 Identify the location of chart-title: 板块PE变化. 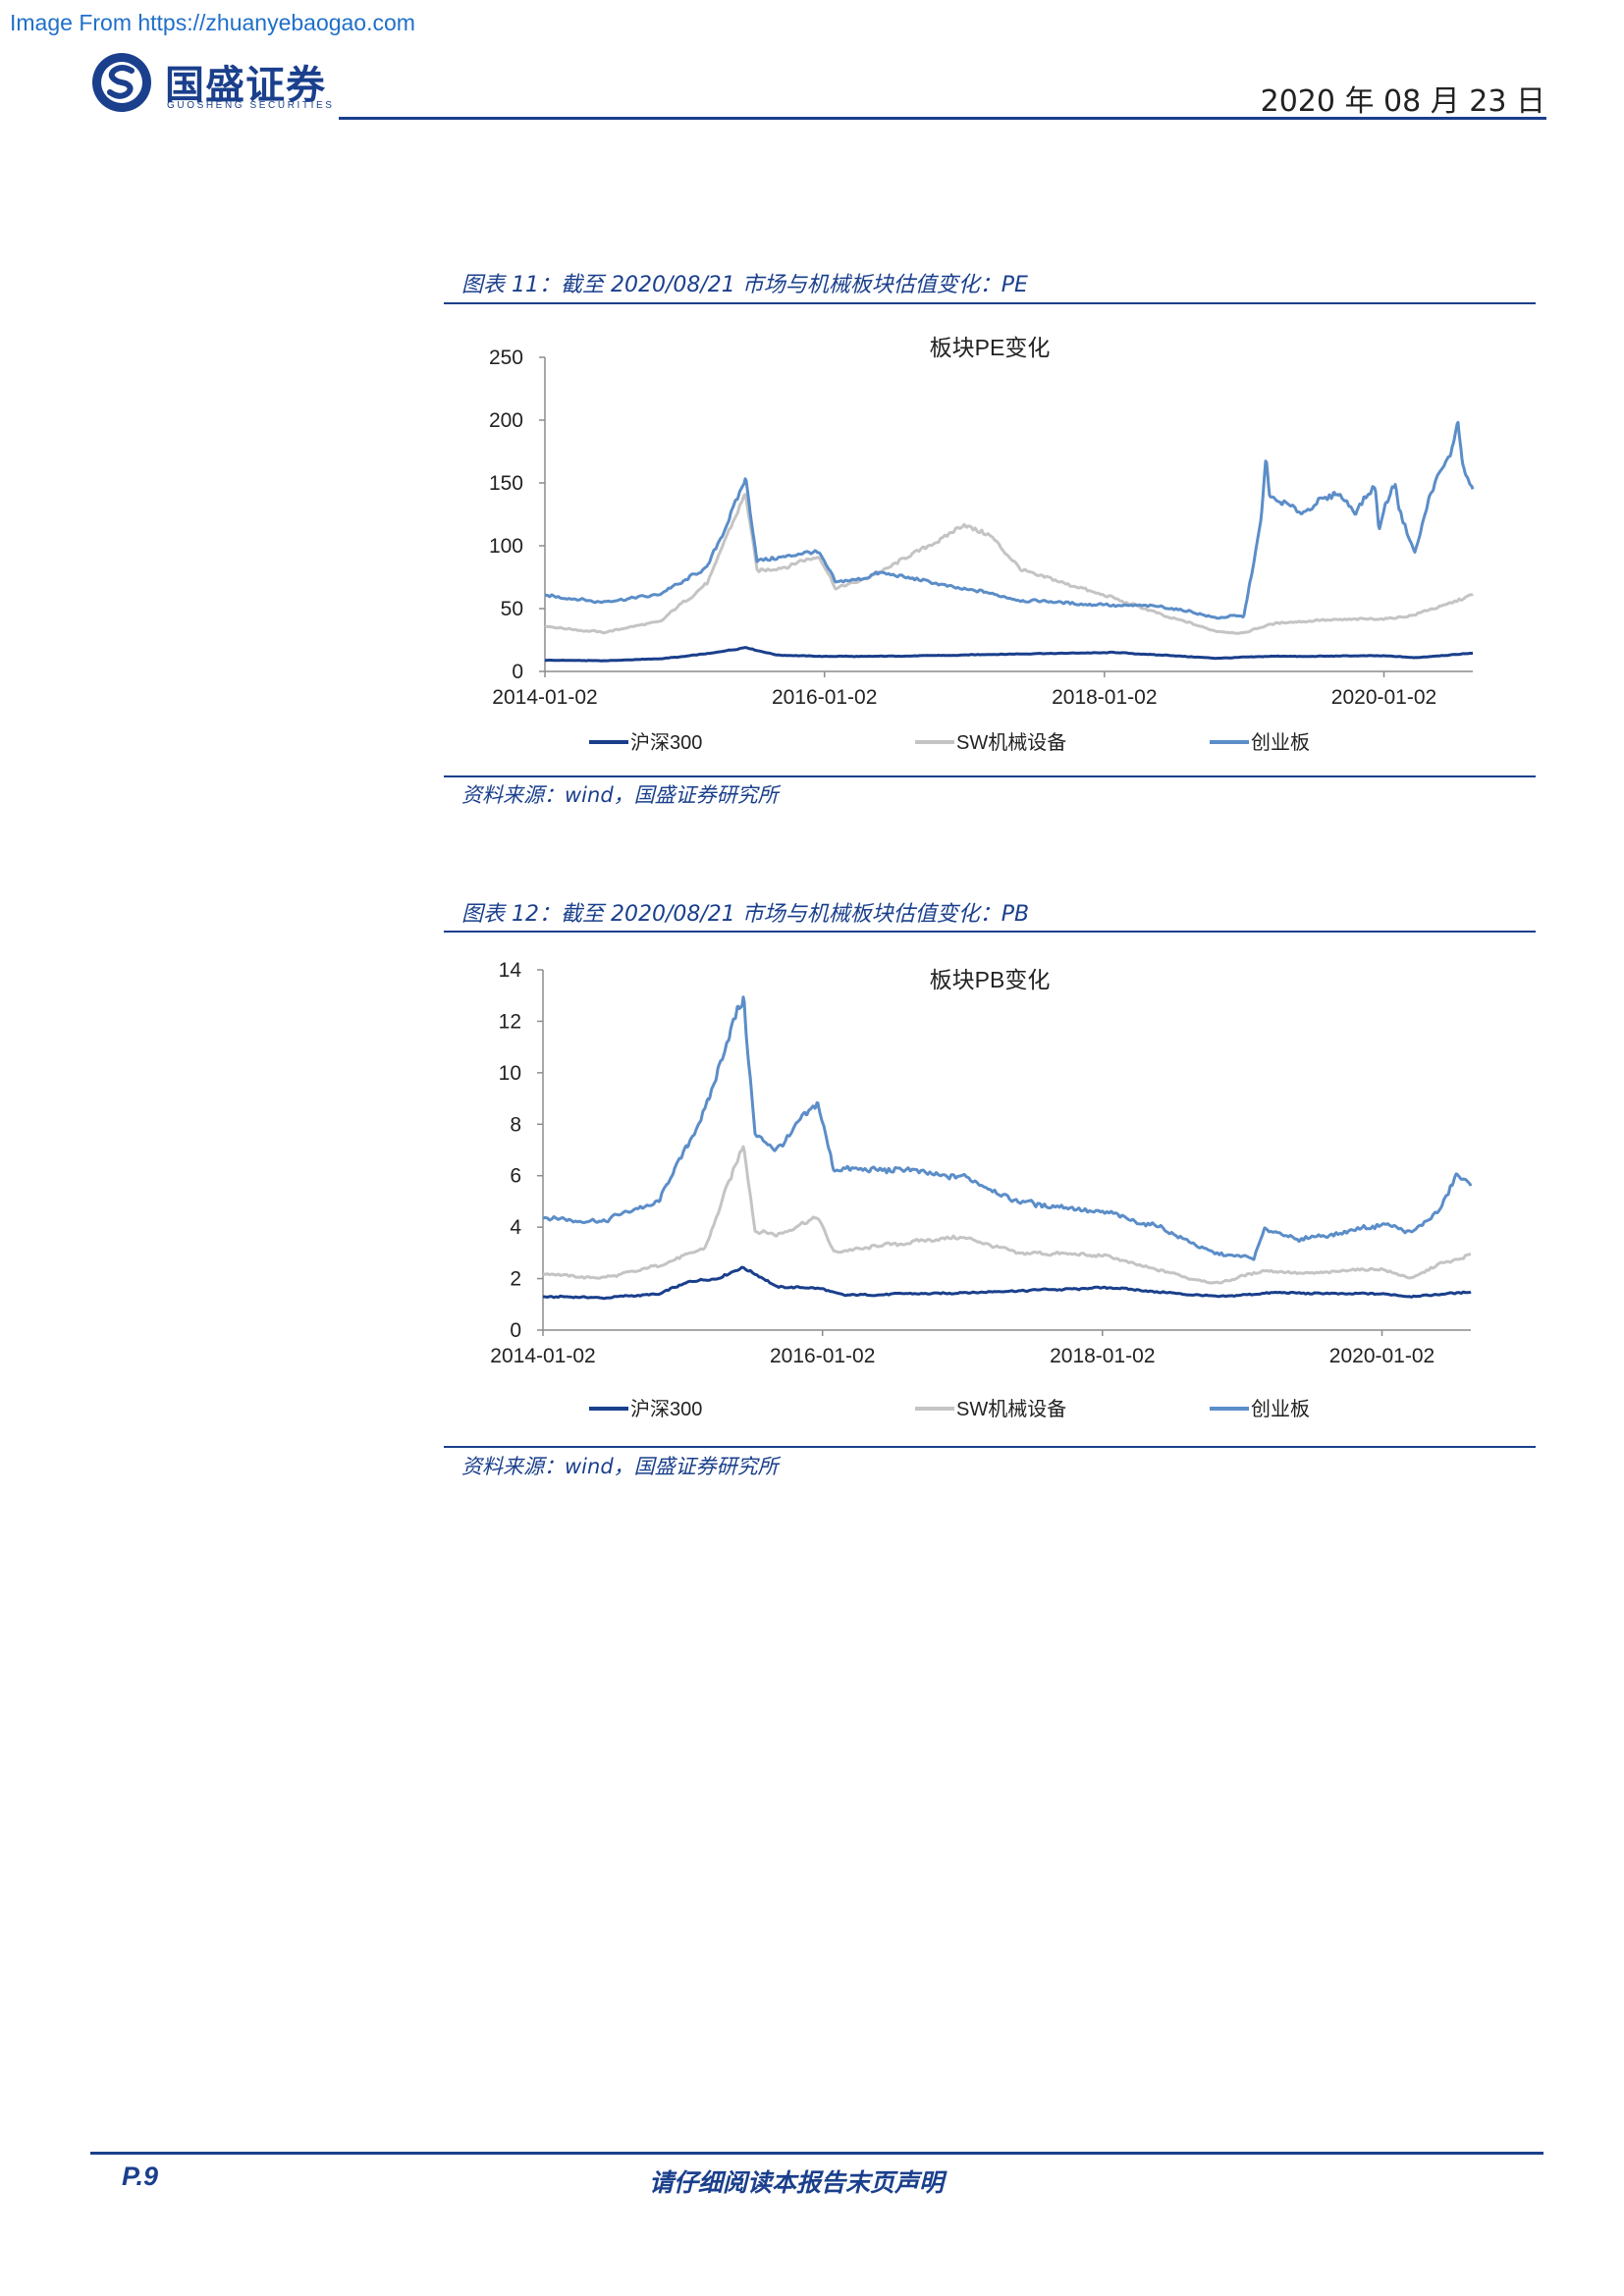
(990, 347).